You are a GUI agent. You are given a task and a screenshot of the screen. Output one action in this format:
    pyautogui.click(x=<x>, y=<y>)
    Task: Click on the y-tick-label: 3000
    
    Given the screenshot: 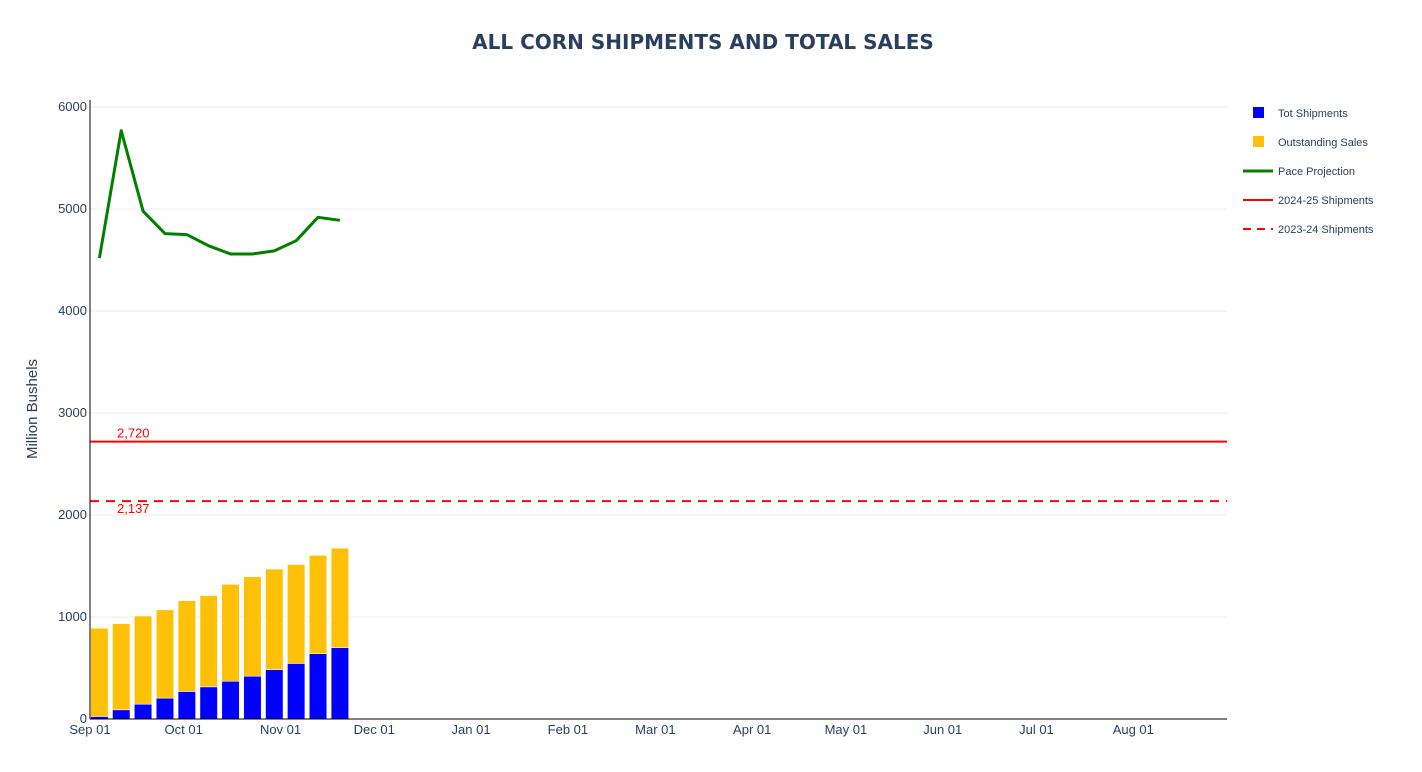 What is the action you would take?
    pyautogui.click(x=72, y=412)
    